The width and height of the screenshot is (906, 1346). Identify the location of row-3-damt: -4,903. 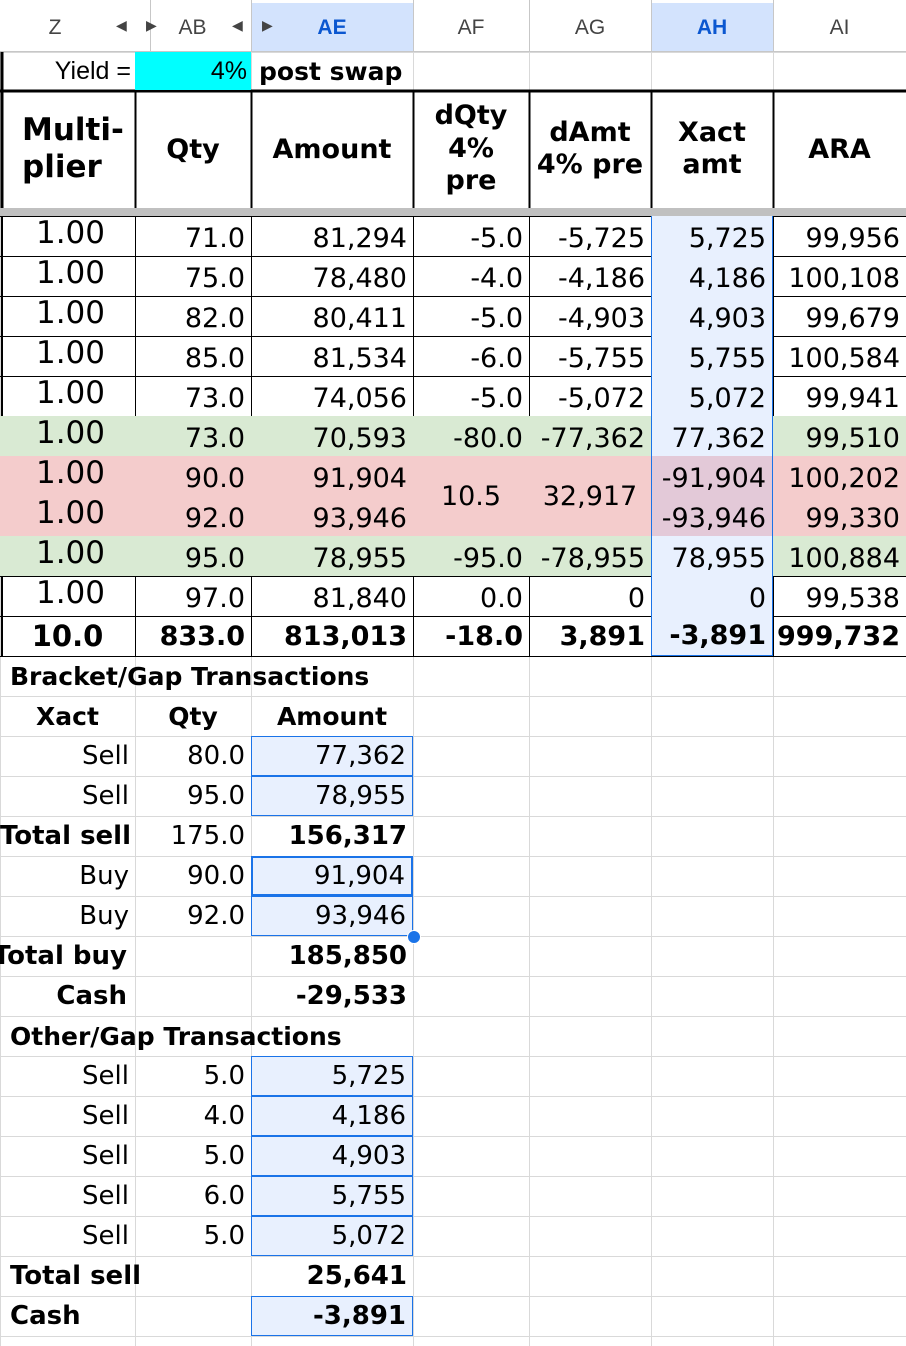
(601, 318).